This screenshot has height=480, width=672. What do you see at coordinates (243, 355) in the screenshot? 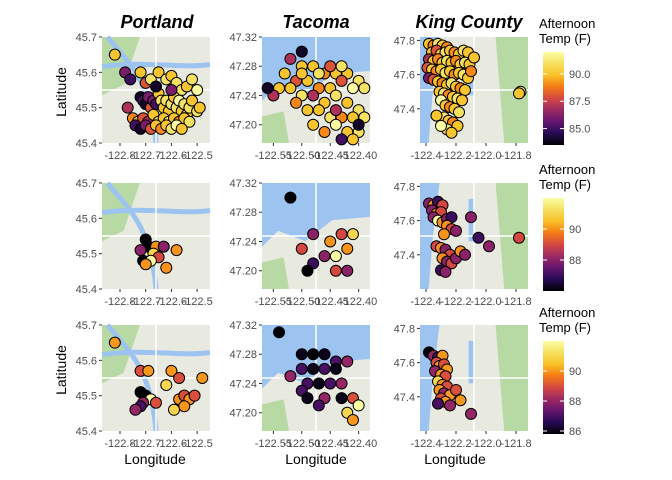
I see `y-tick-label: 47.28` at bounding box center [243, 355].